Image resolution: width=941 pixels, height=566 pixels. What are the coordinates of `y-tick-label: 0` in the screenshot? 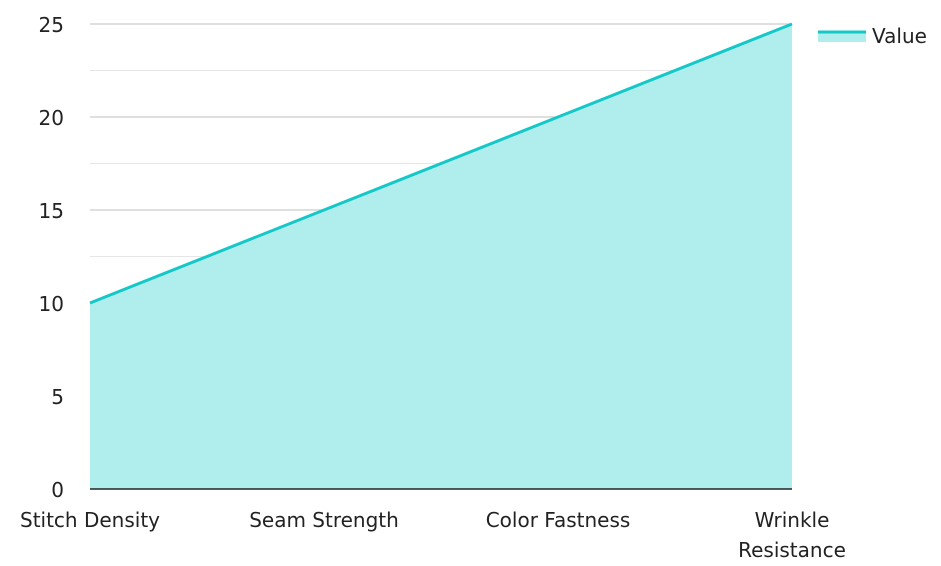 It's located at (57, 490).